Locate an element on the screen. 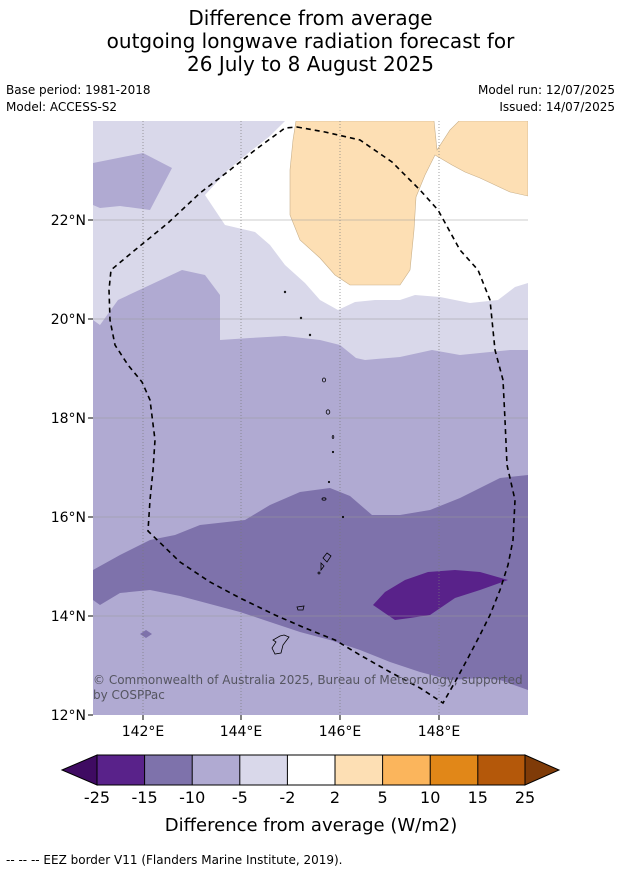 The height and width of the screenshot is (873, 621). island-rota-minor is located at coordinates (319, 573).